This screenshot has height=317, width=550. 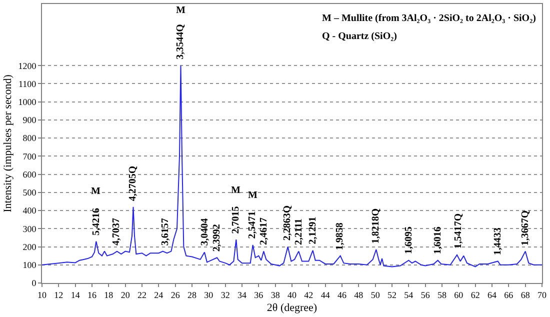 What do you see at coordinates (292, 295) in the screenshot?
I see `x-tick-label: 40` at bounding box center [292, 295].